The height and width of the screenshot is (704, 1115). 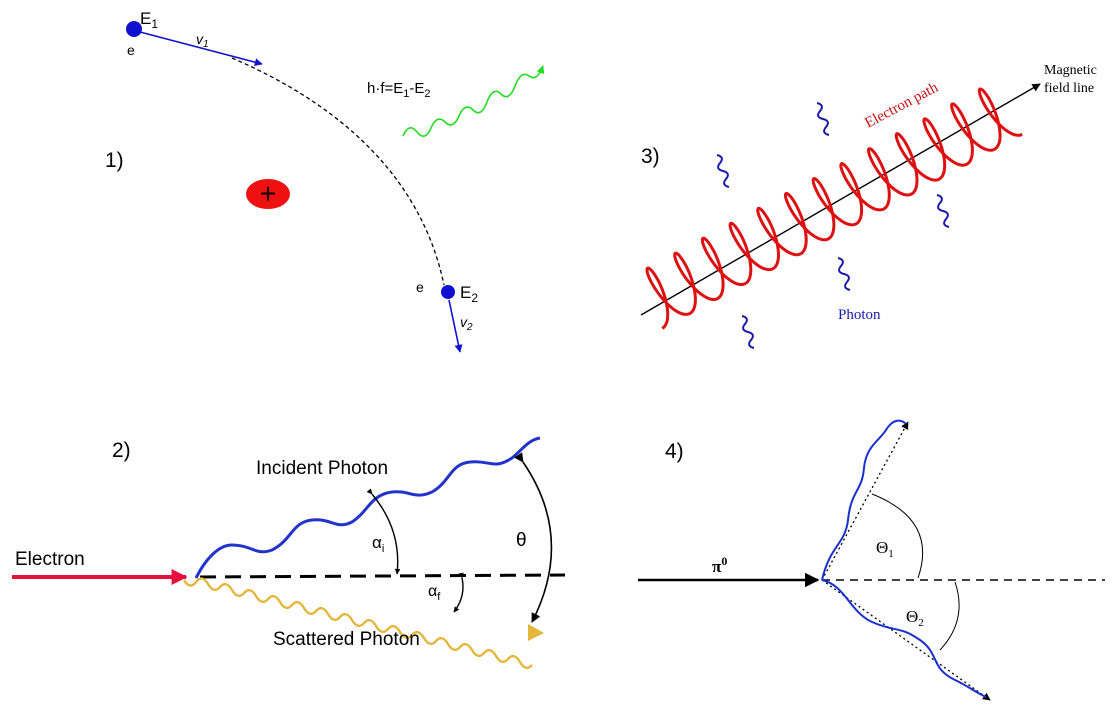 I want to click on energy-e2-sub: 2, so click(x=474, y=298).